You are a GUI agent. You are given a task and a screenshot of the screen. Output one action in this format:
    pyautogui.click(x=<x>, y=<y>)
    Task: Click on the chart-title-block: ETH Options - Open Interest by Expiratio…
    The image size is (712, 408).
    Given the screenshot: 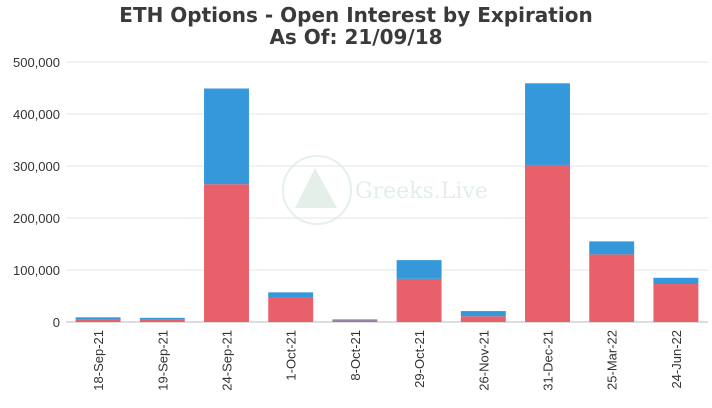 What is the action you would take?
    pyautogui.click(x=356, y=26)
    